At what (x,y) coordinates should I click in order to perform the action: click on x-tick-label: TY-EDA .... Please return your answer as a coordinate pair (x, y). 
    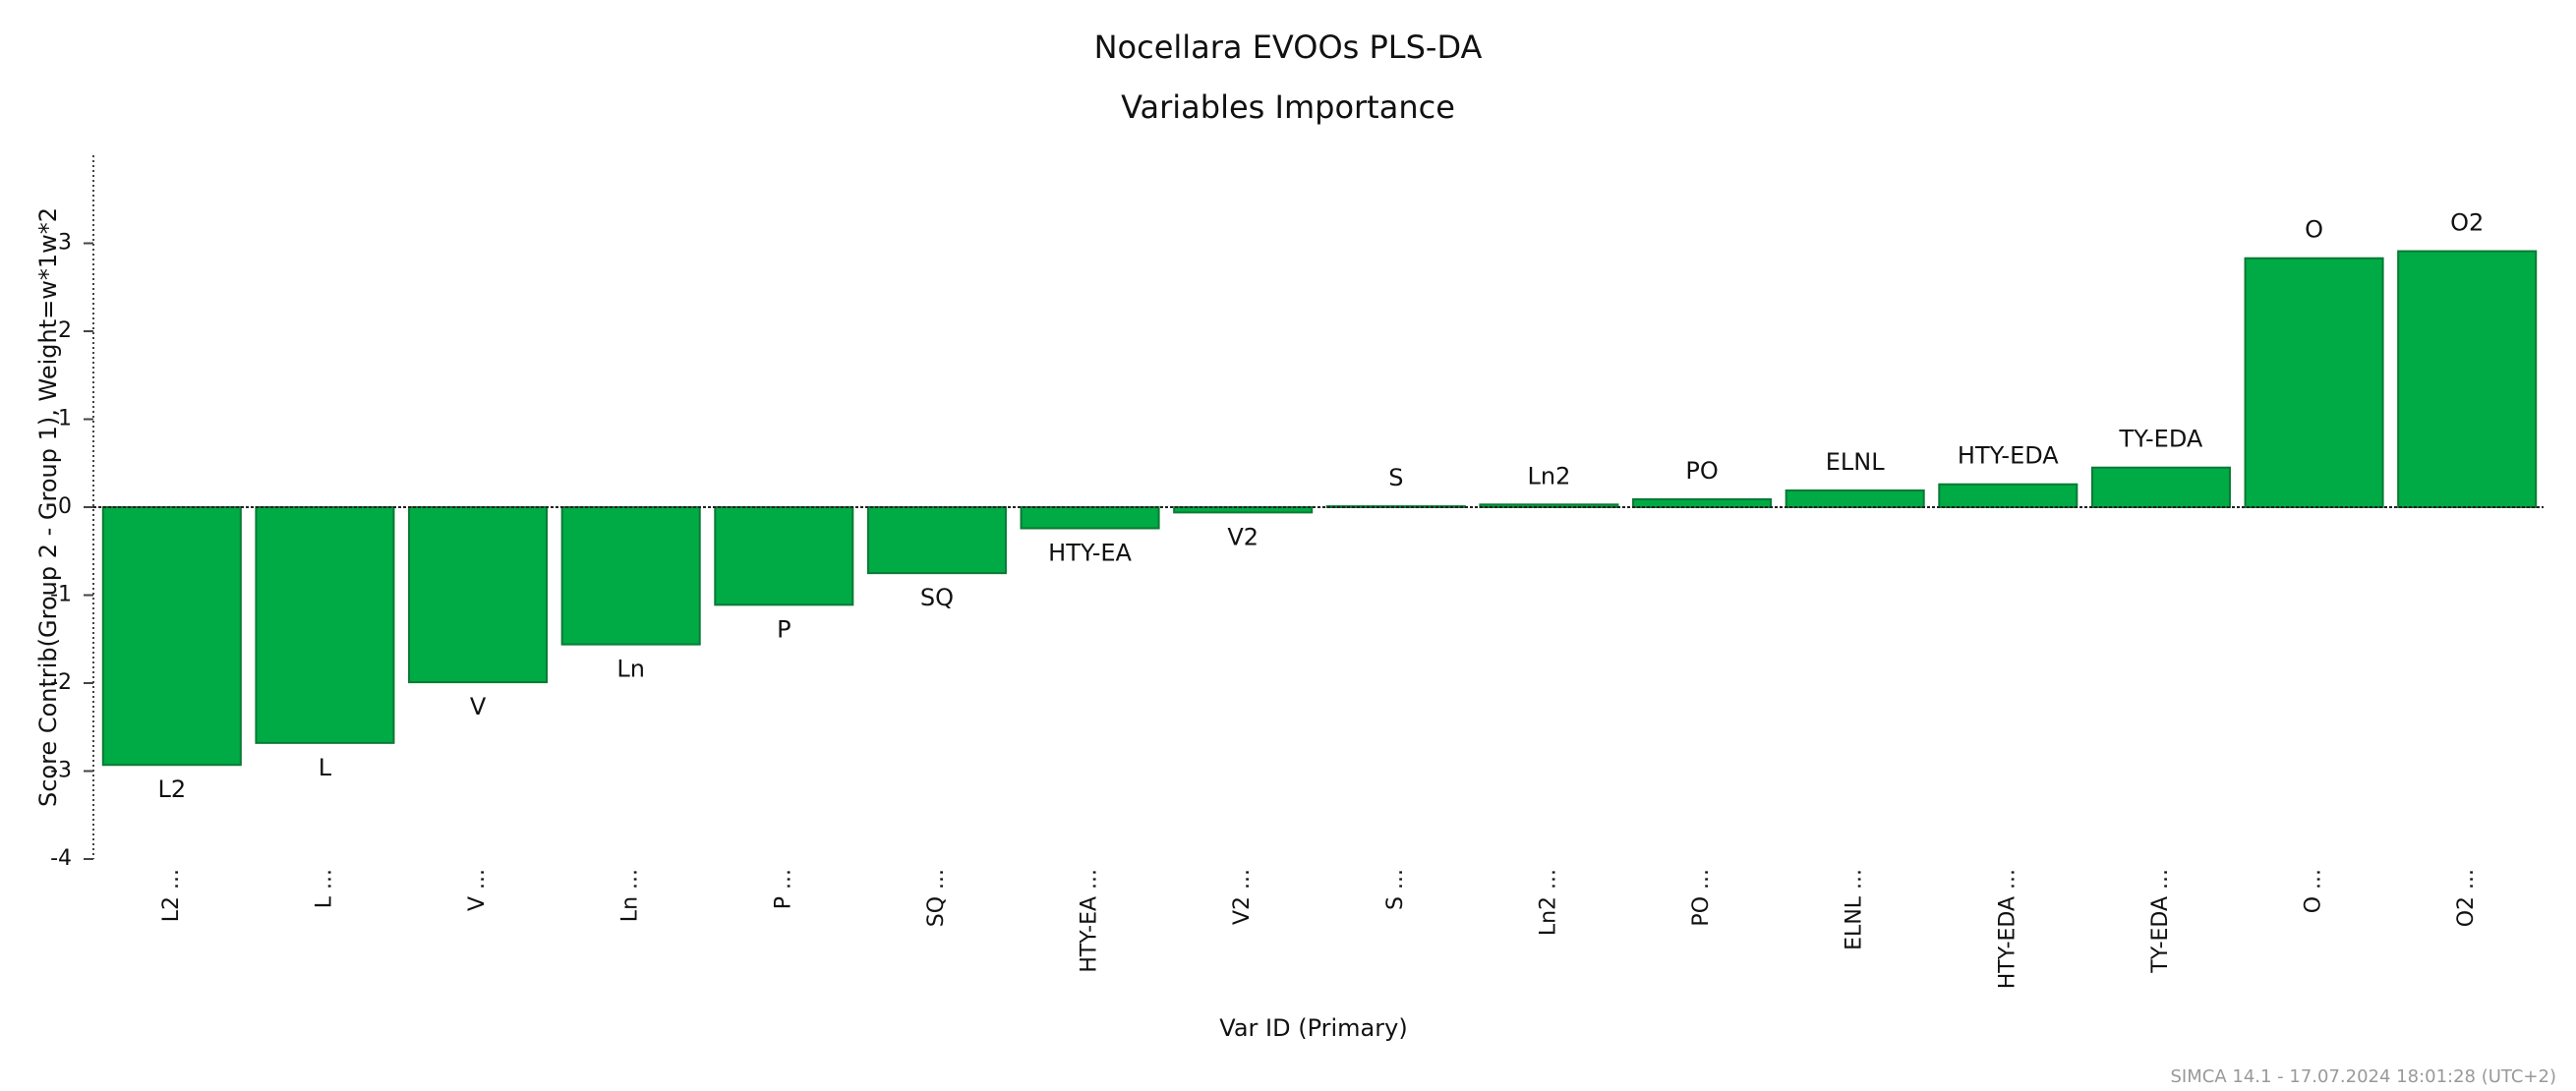
    Looking at the image, I should click on (2160, 921).